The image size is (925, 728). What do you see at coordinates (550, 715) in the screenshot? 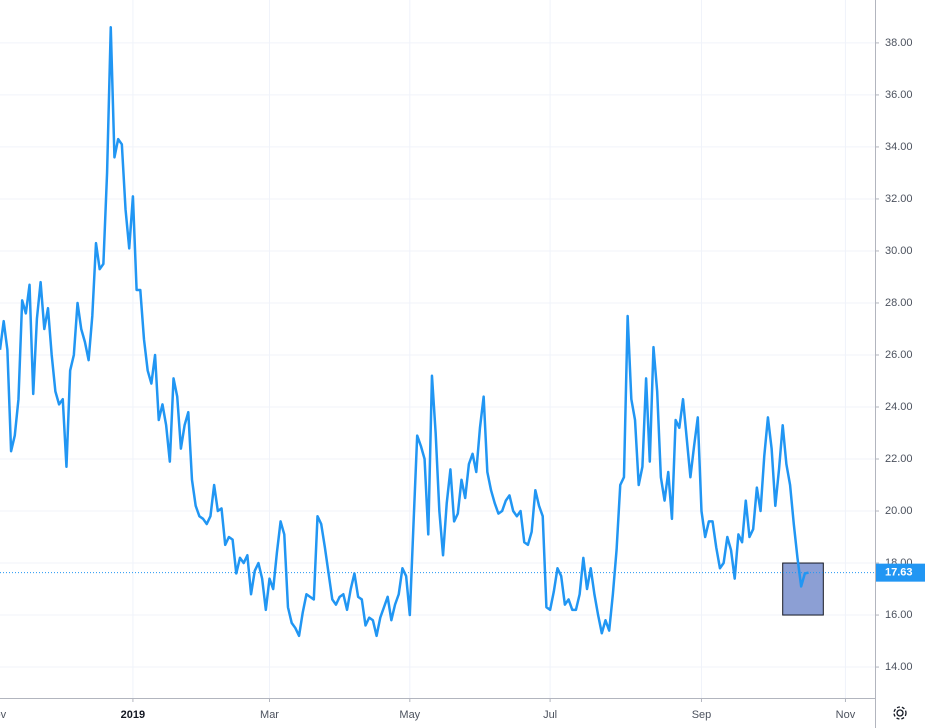
I see `x-tick-label: Jul` at bounding box center [550, 715].